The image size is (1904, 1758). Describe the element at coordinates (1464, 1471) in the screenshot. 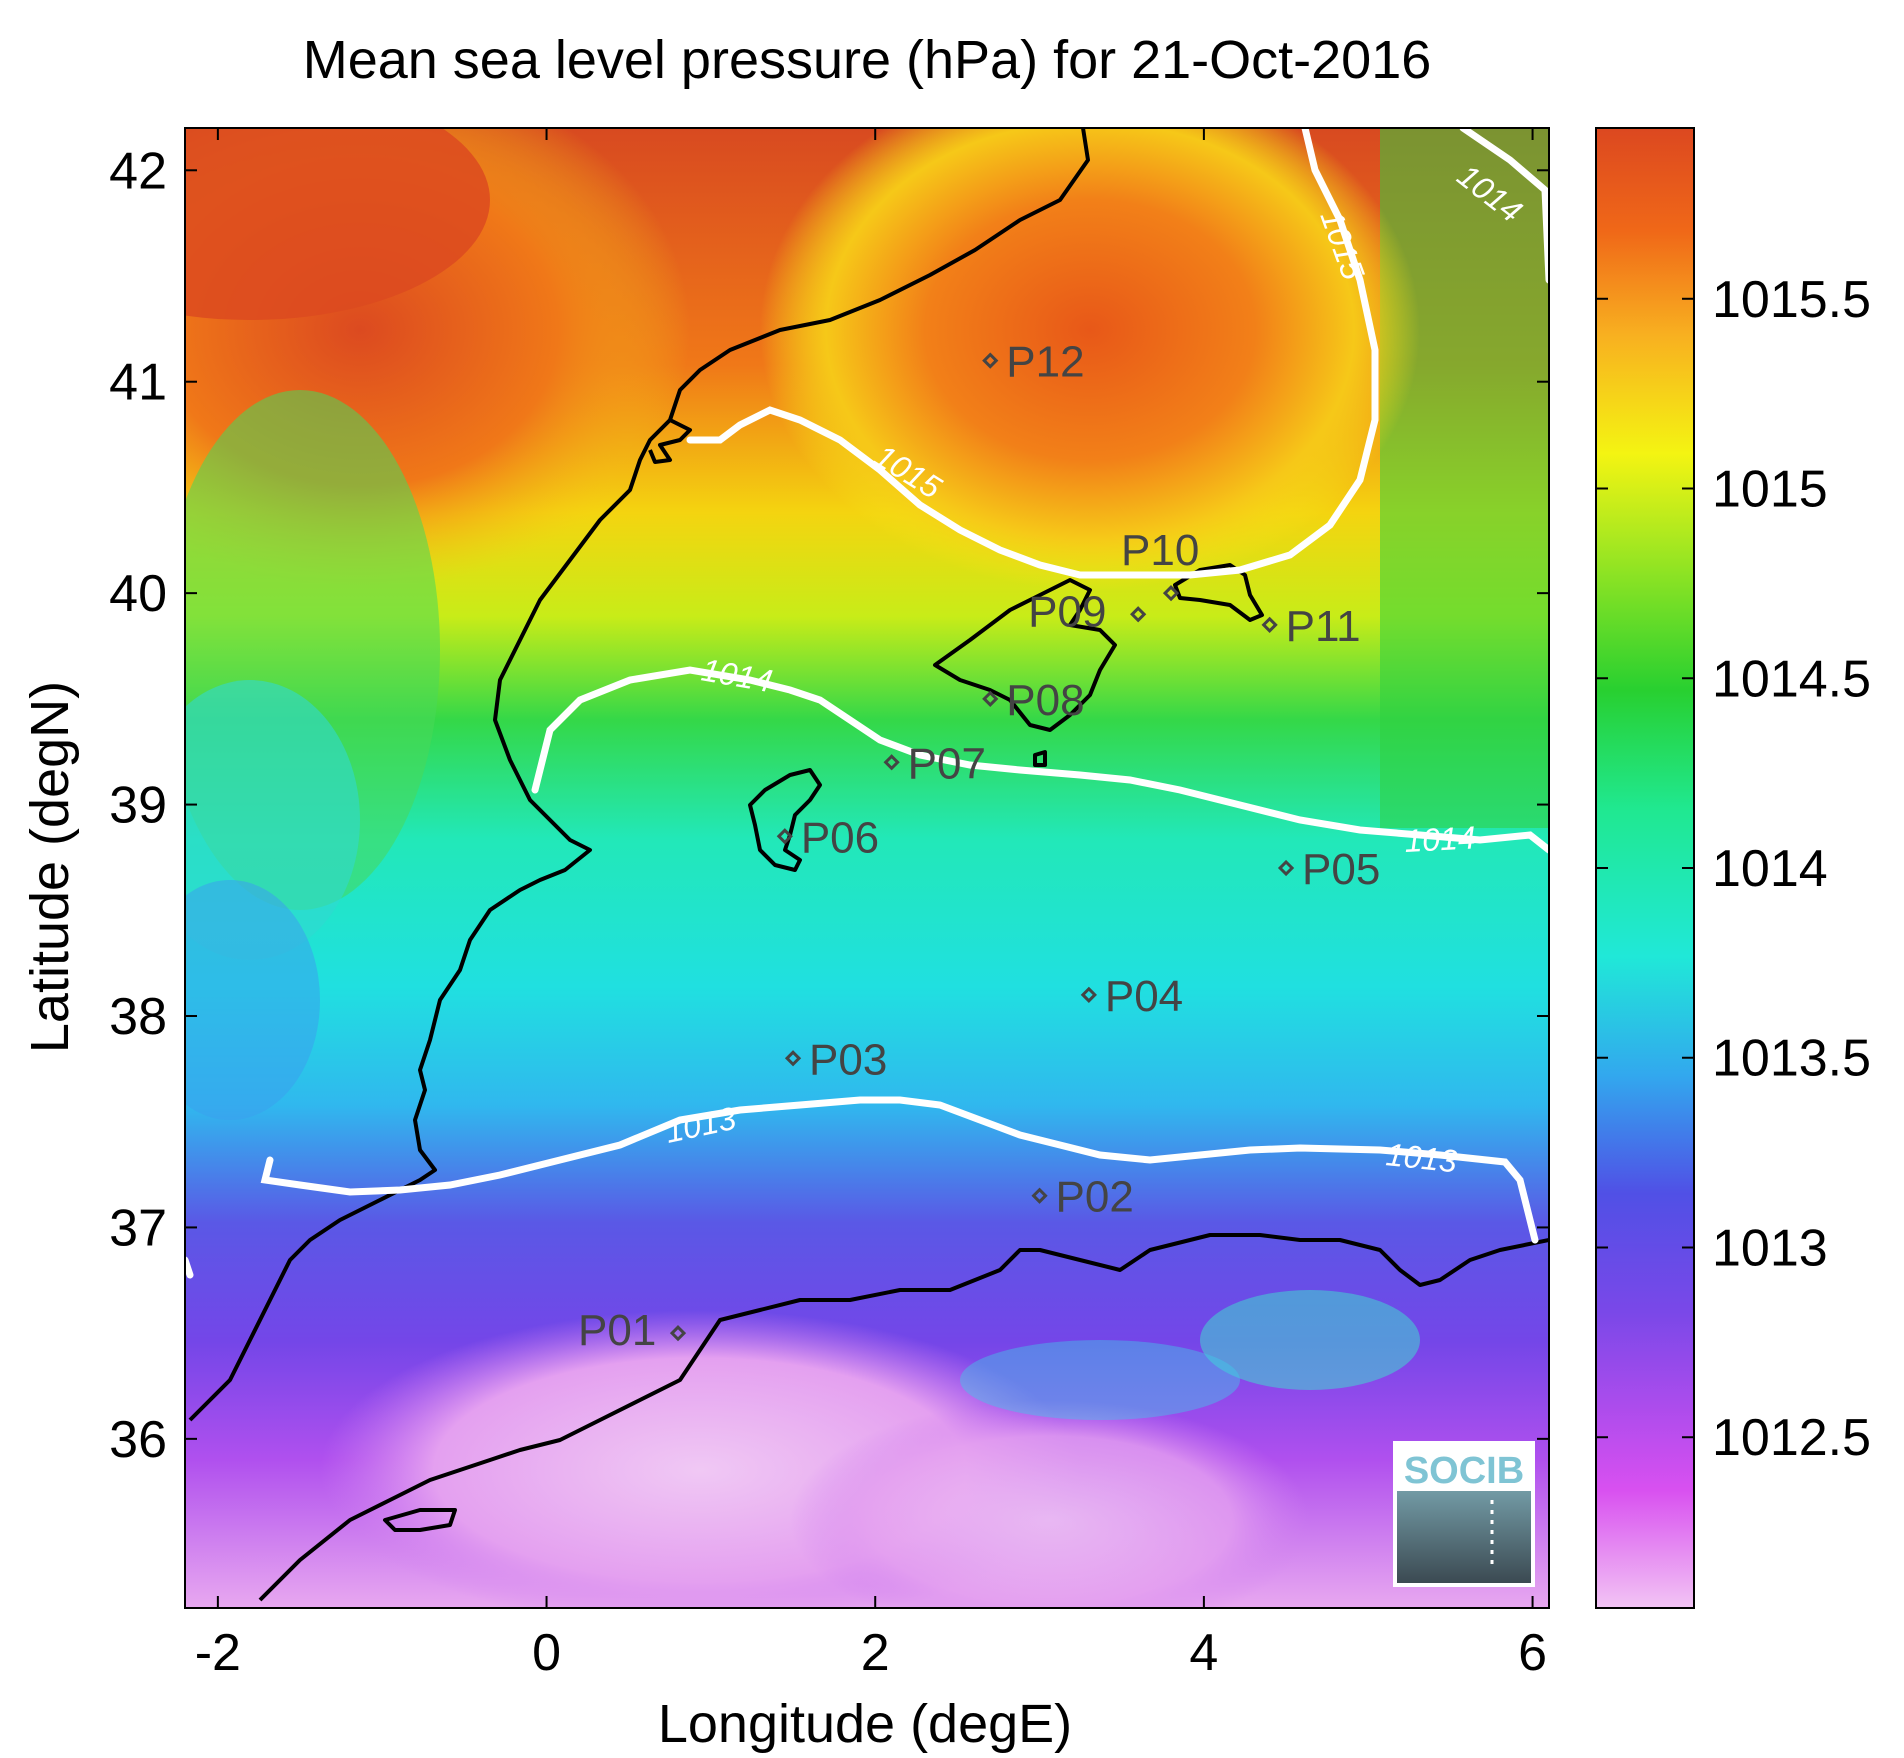

I see `logo-text: SOCIB` at that location.